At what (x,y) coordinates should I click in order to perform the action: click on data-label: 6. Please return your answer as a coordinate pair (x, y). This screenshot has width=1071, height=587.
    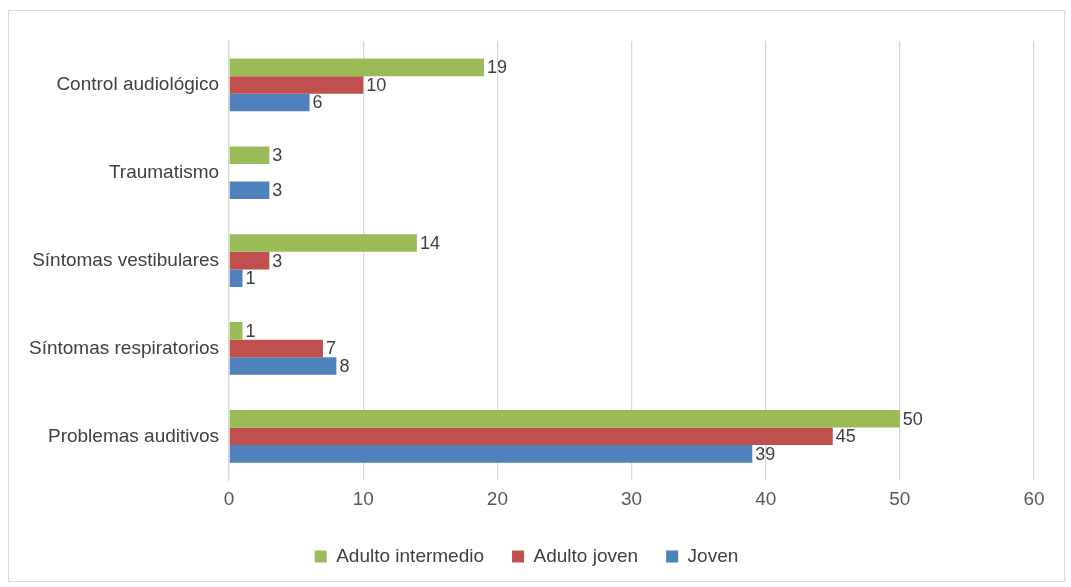
    Looking at the image, I should click on (317, 102).